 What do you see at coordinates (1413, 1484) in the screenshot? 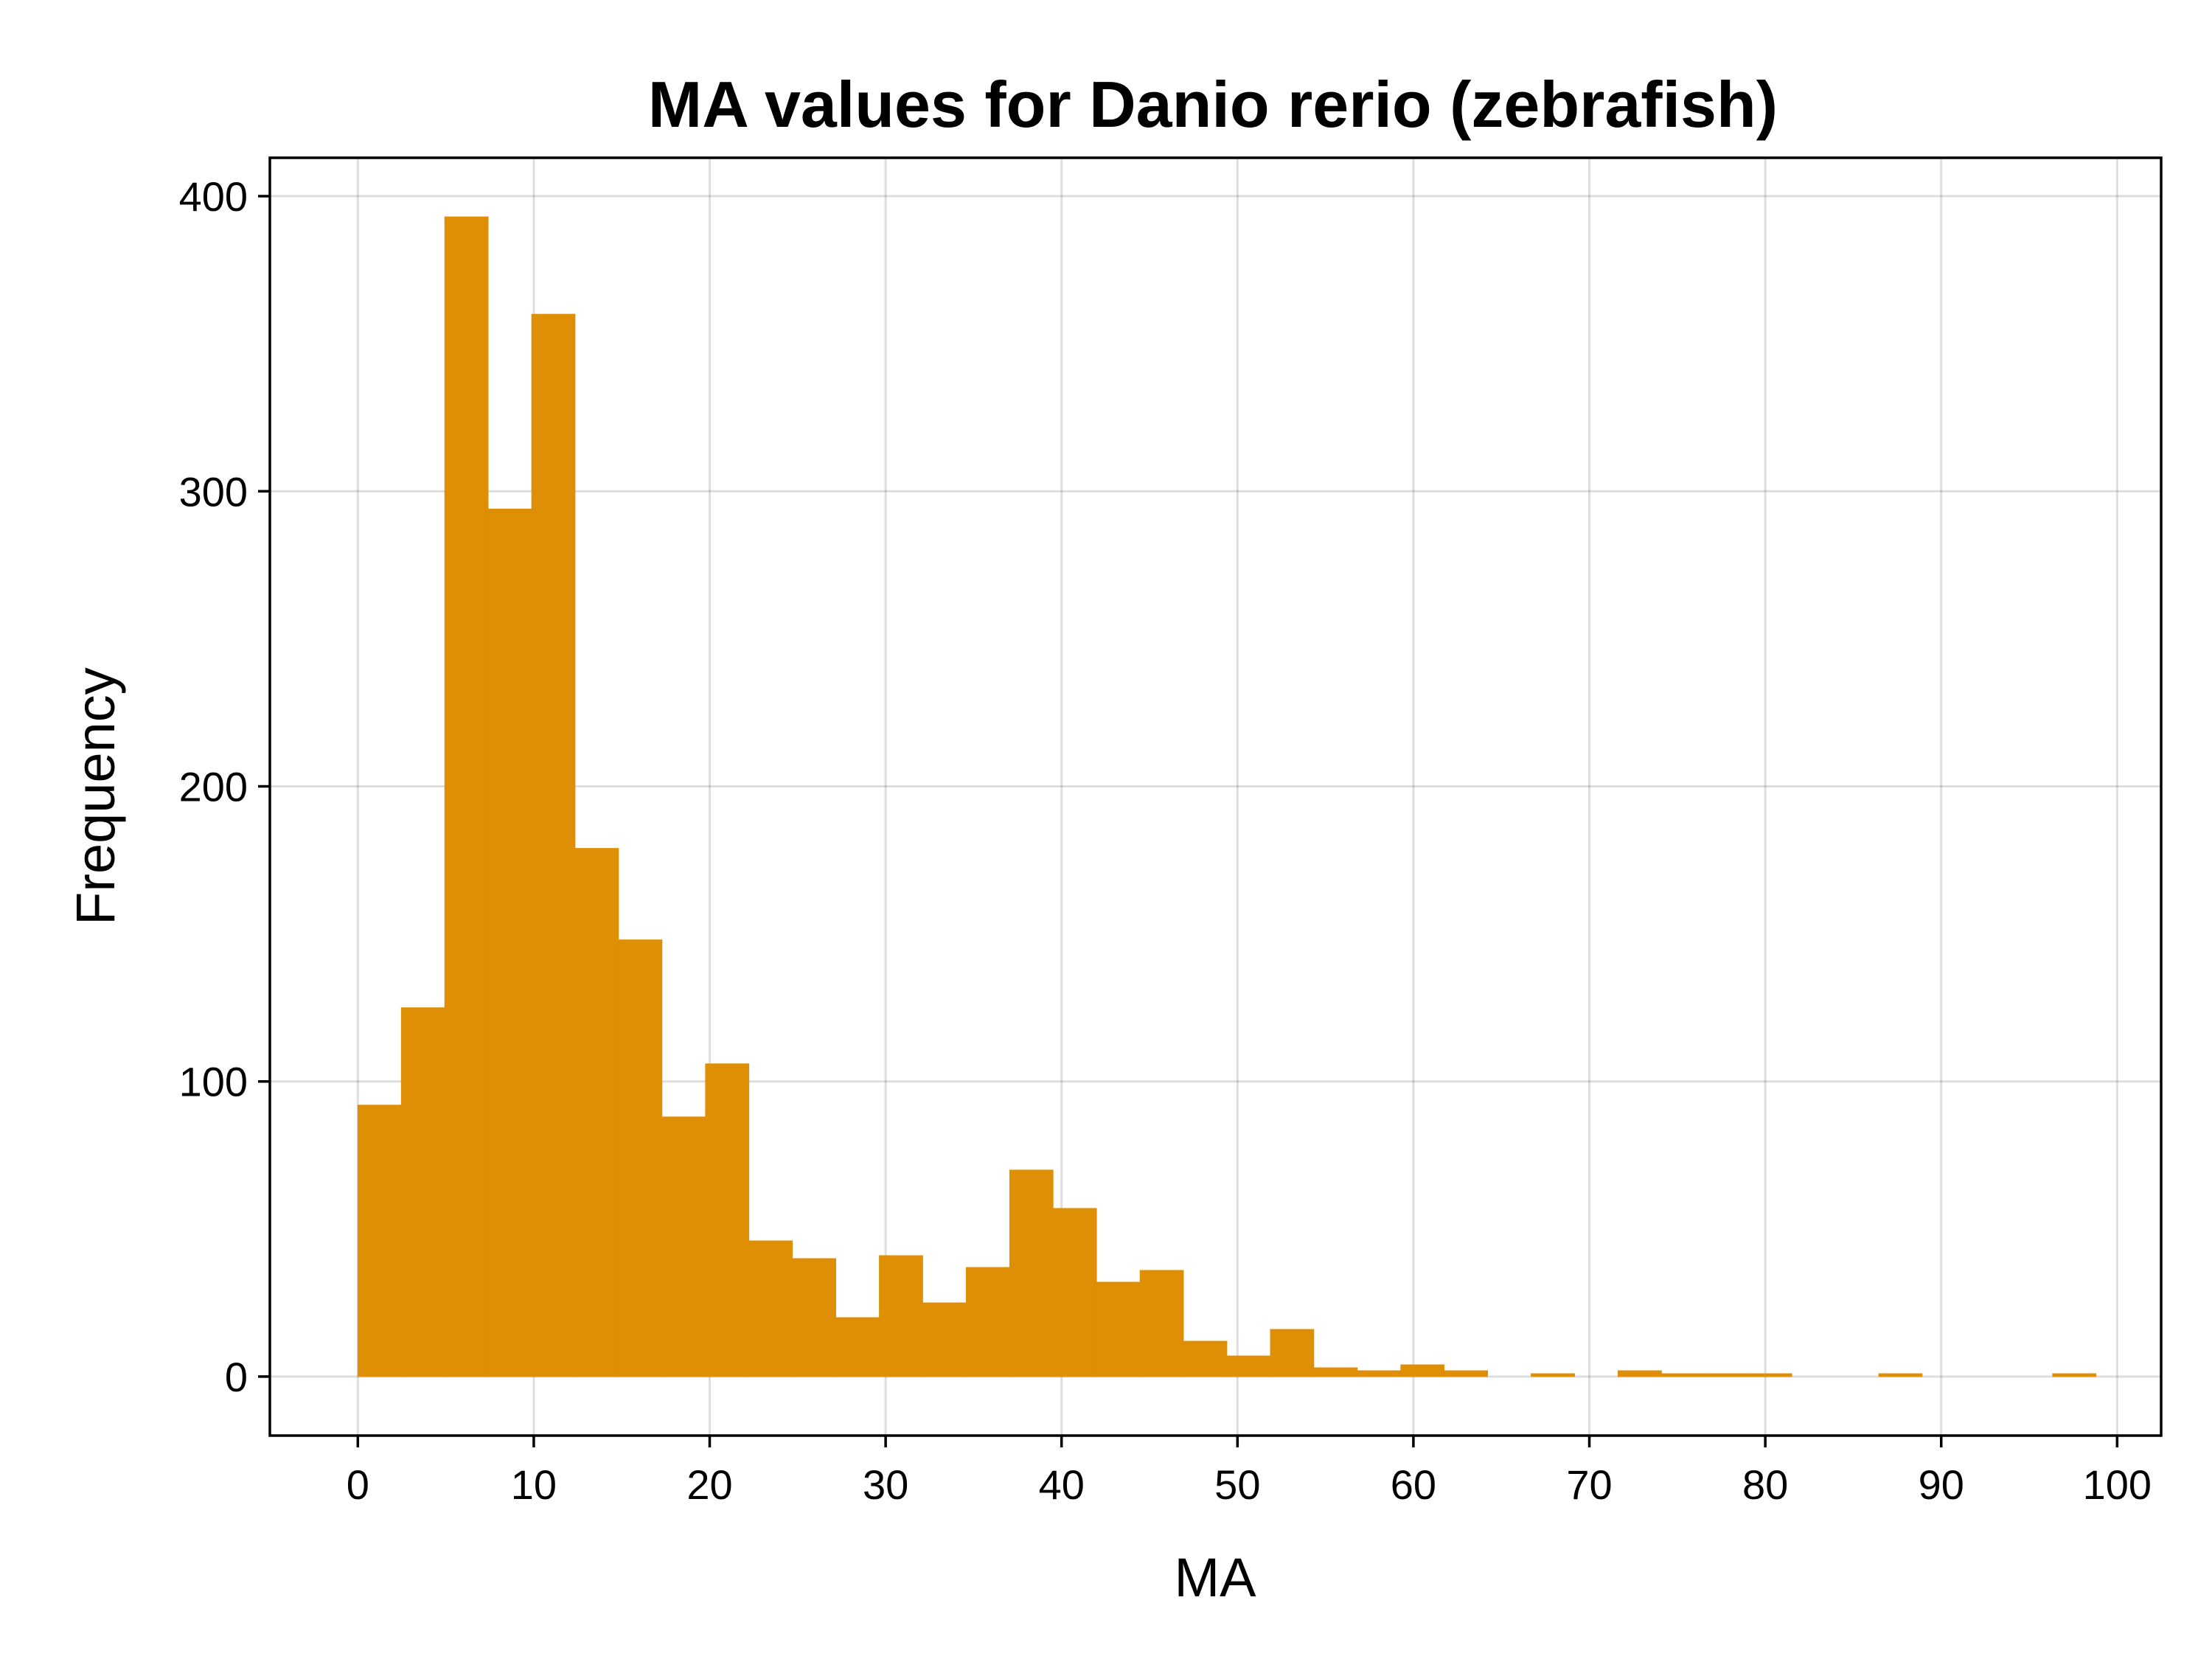
I see `x-tick-label: 60` at bounding box center [1413, 1484].